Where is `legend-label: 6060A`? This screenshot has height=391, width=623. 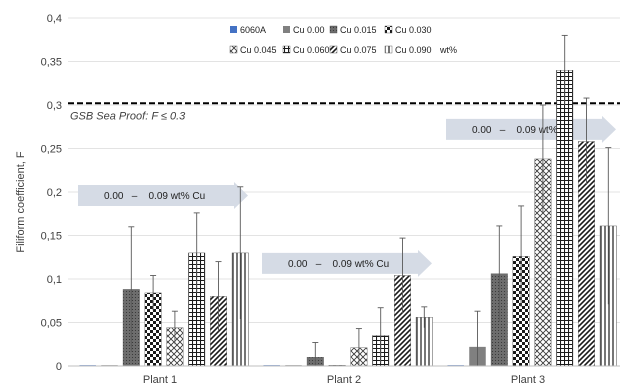
legend-label: 6060A is located at coordinates (253, 30).